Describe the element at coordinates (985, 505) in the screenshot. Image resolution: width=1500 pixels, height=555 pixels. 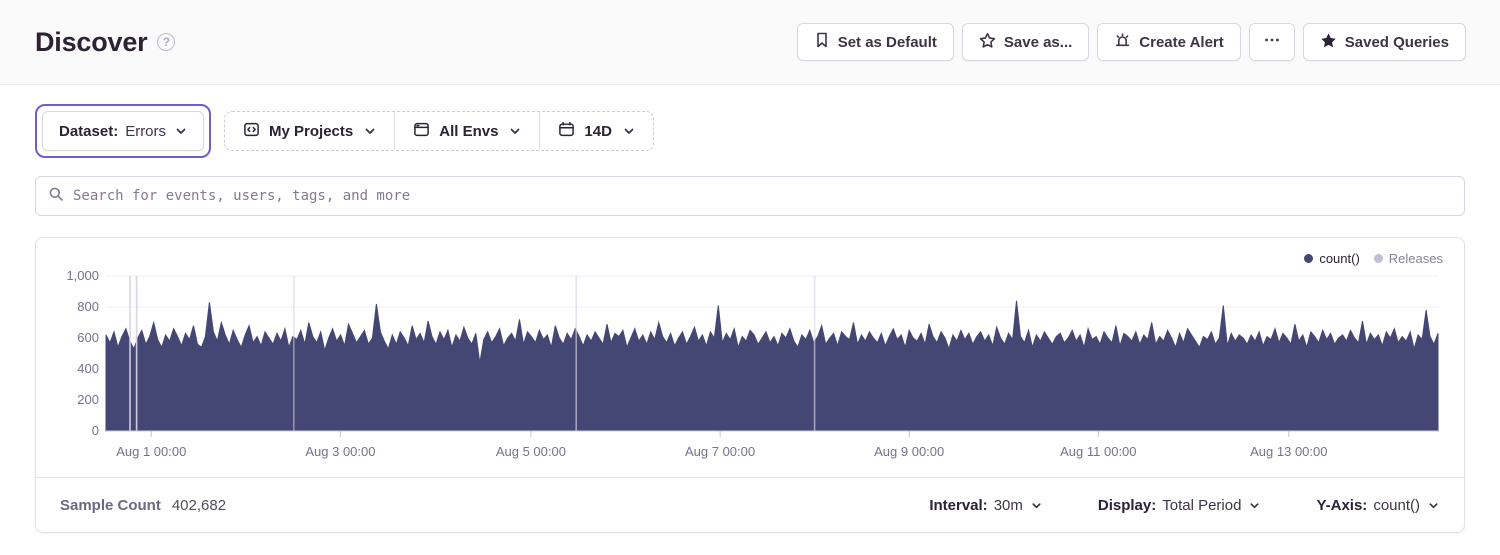
I see `interval-dropdown: Interval: 30m` at that location.